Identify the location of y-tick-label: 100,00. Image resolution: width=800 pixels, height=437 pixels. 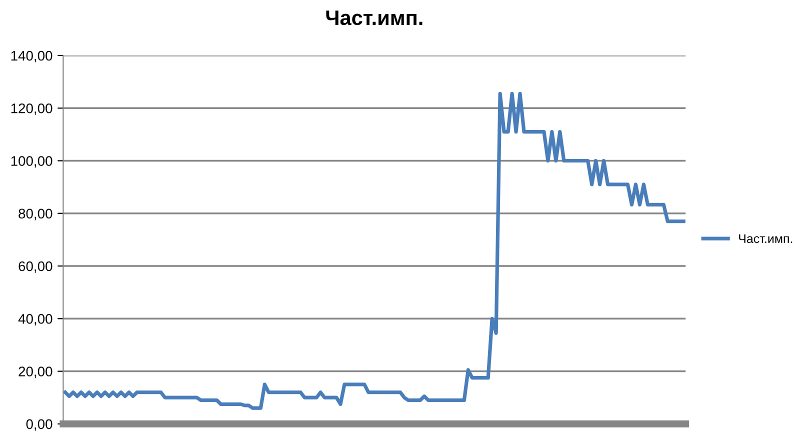
(31, 162).